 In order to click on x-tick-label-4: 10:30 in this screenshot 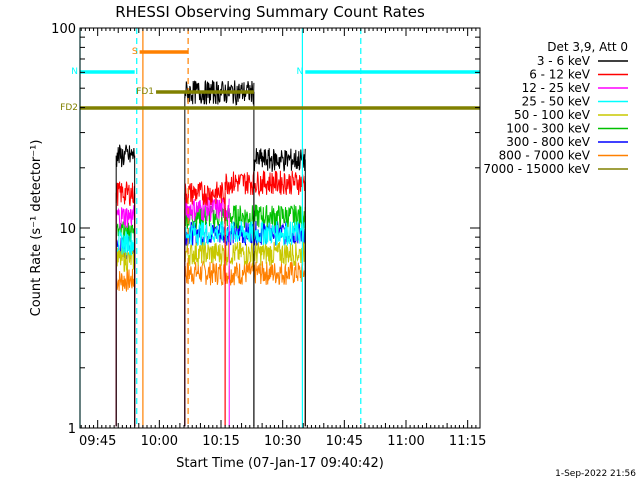, I will do `click(282, 441)`.